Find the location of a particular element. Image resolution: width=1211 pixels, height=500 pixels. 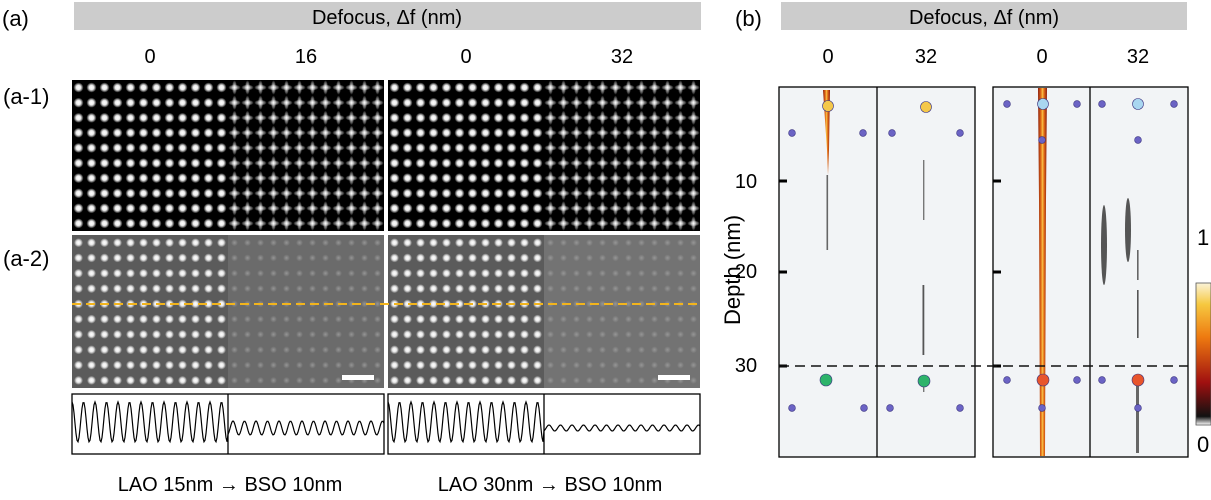

panel-a-header-bar is located at coordinates (387, 16).